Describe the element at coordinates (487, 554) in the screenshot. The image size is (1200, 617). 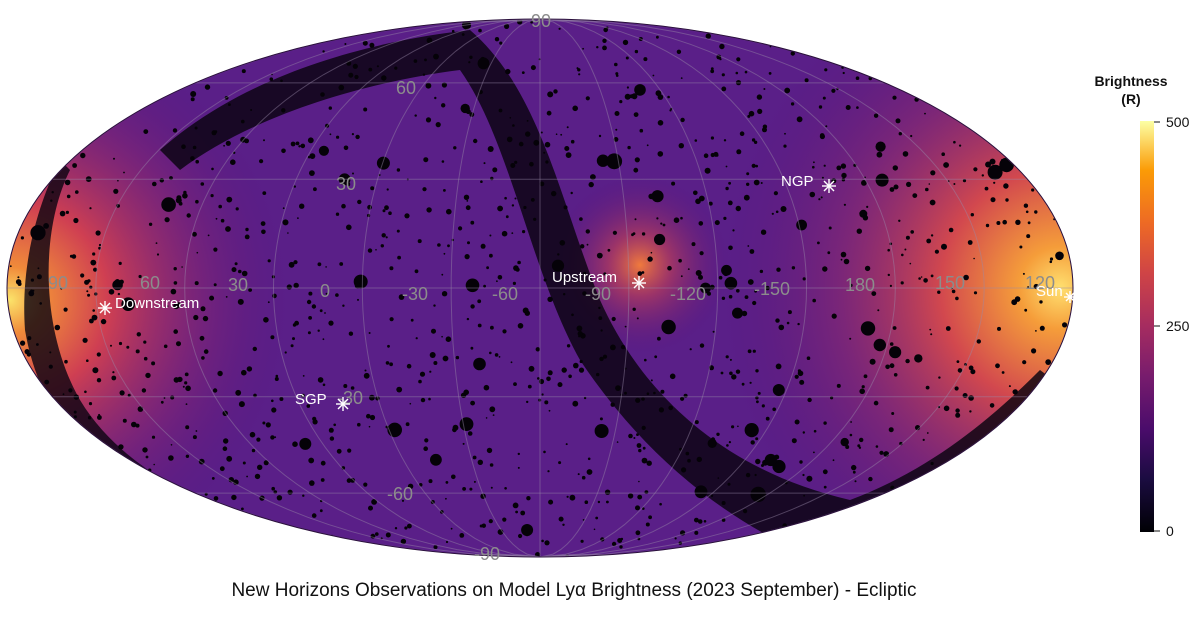
I see `lat-label: -90` at that location.